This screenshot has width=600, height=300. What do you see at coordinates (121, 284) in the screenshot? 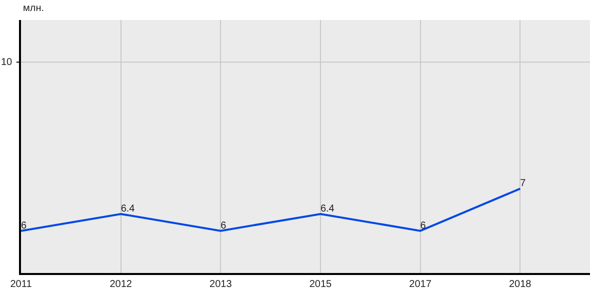
I see `x-tick-label: 2012` at bounding box center [121, 284].